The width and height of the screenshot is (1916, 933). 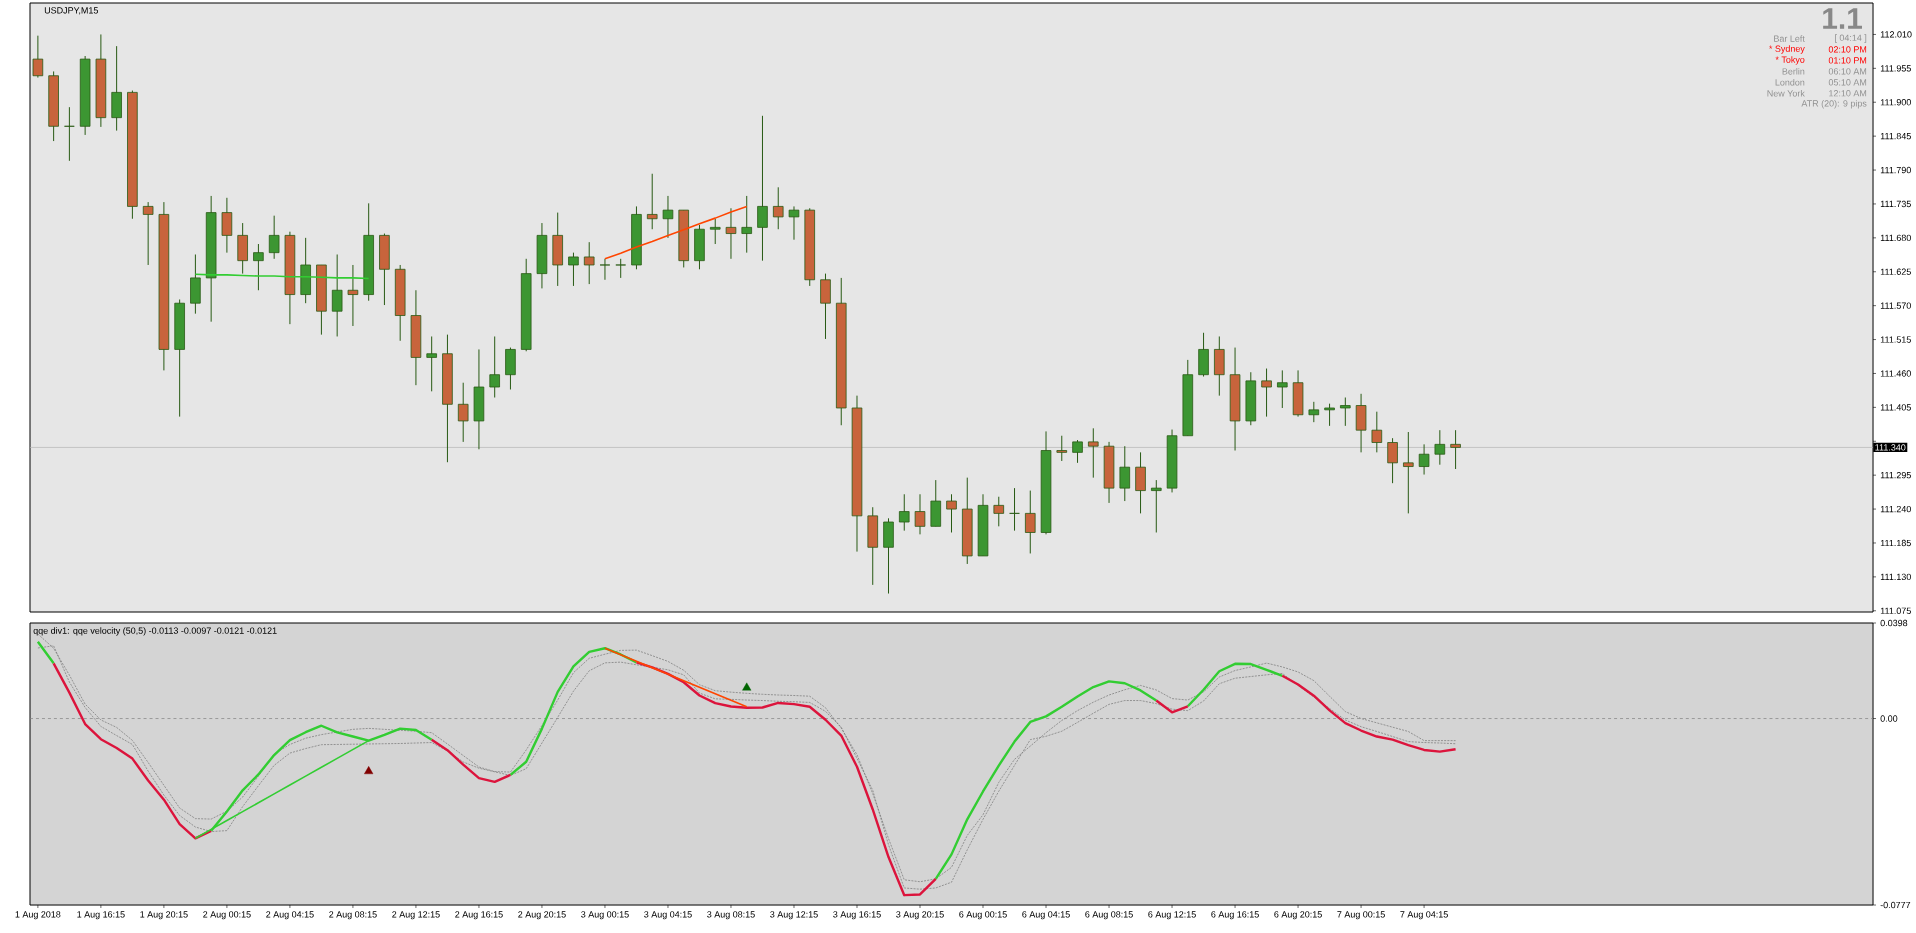 What do you see at coordinates (1834, 104) in the screenshot?
I see `annotation: ATR (20): 9 pips` at bounding box center [1834, 104].